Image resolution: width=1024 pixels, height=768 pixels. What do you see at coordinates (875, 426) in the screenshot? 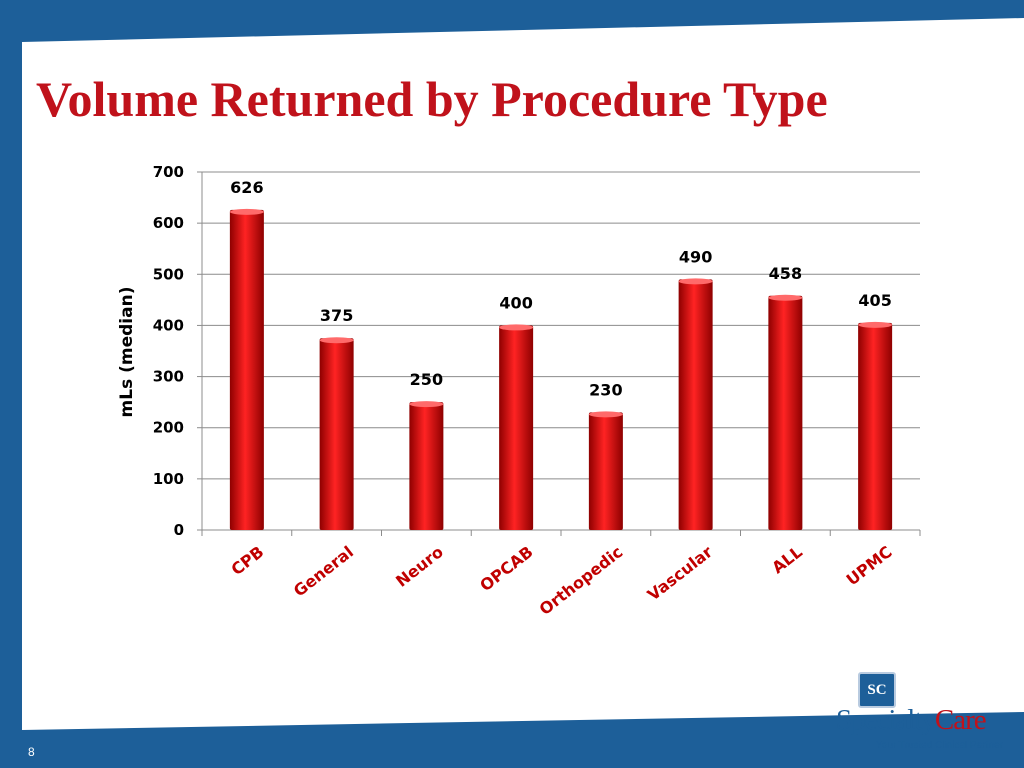
I see `bar-upmc` at bounding box center [875, 426].